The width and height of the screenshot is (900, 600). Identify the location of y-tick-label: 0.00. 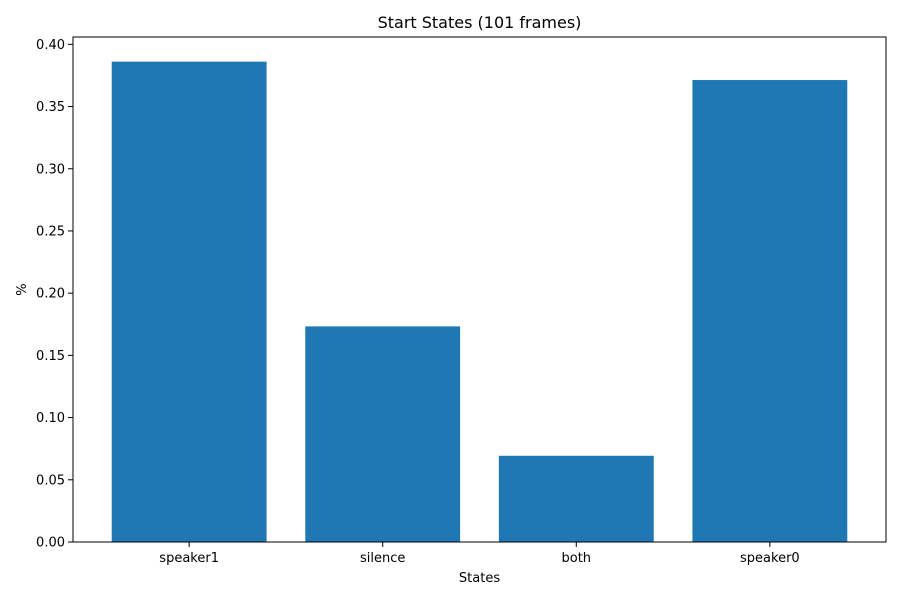
(50, 543).